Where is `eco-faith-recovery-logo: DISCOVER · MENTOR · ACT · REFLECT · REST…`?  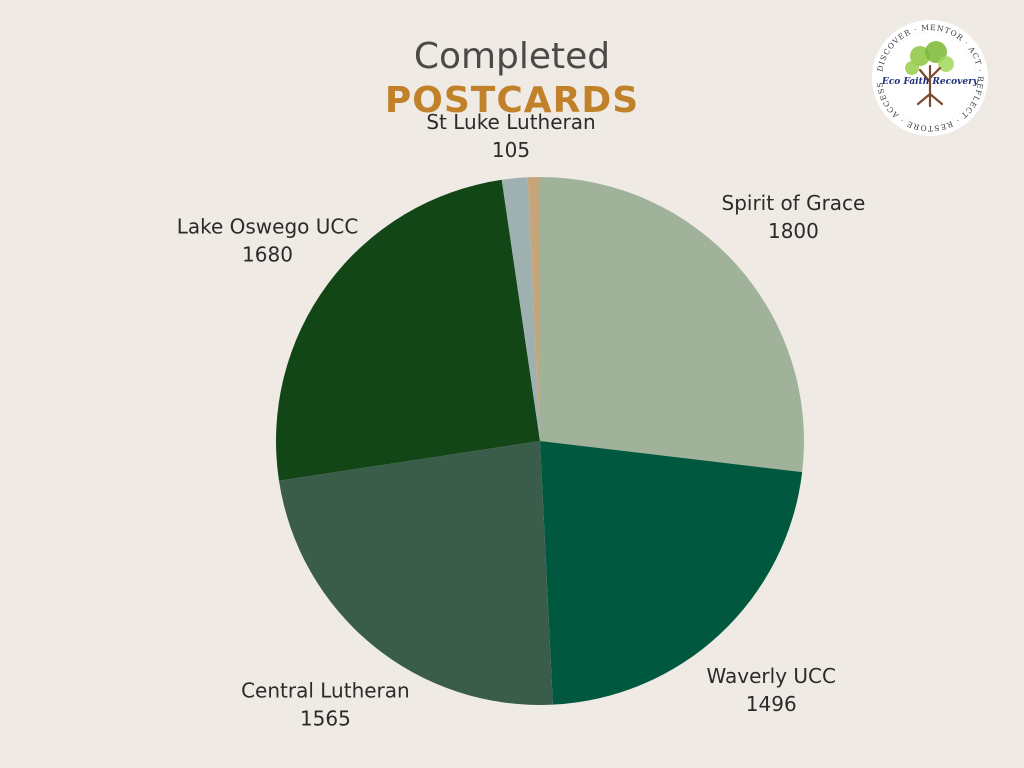
eco-faith-recovery-logo: DISCOVER · MENTOR · ACT · REFLECT · REST… is located at coordinates (930, 78).